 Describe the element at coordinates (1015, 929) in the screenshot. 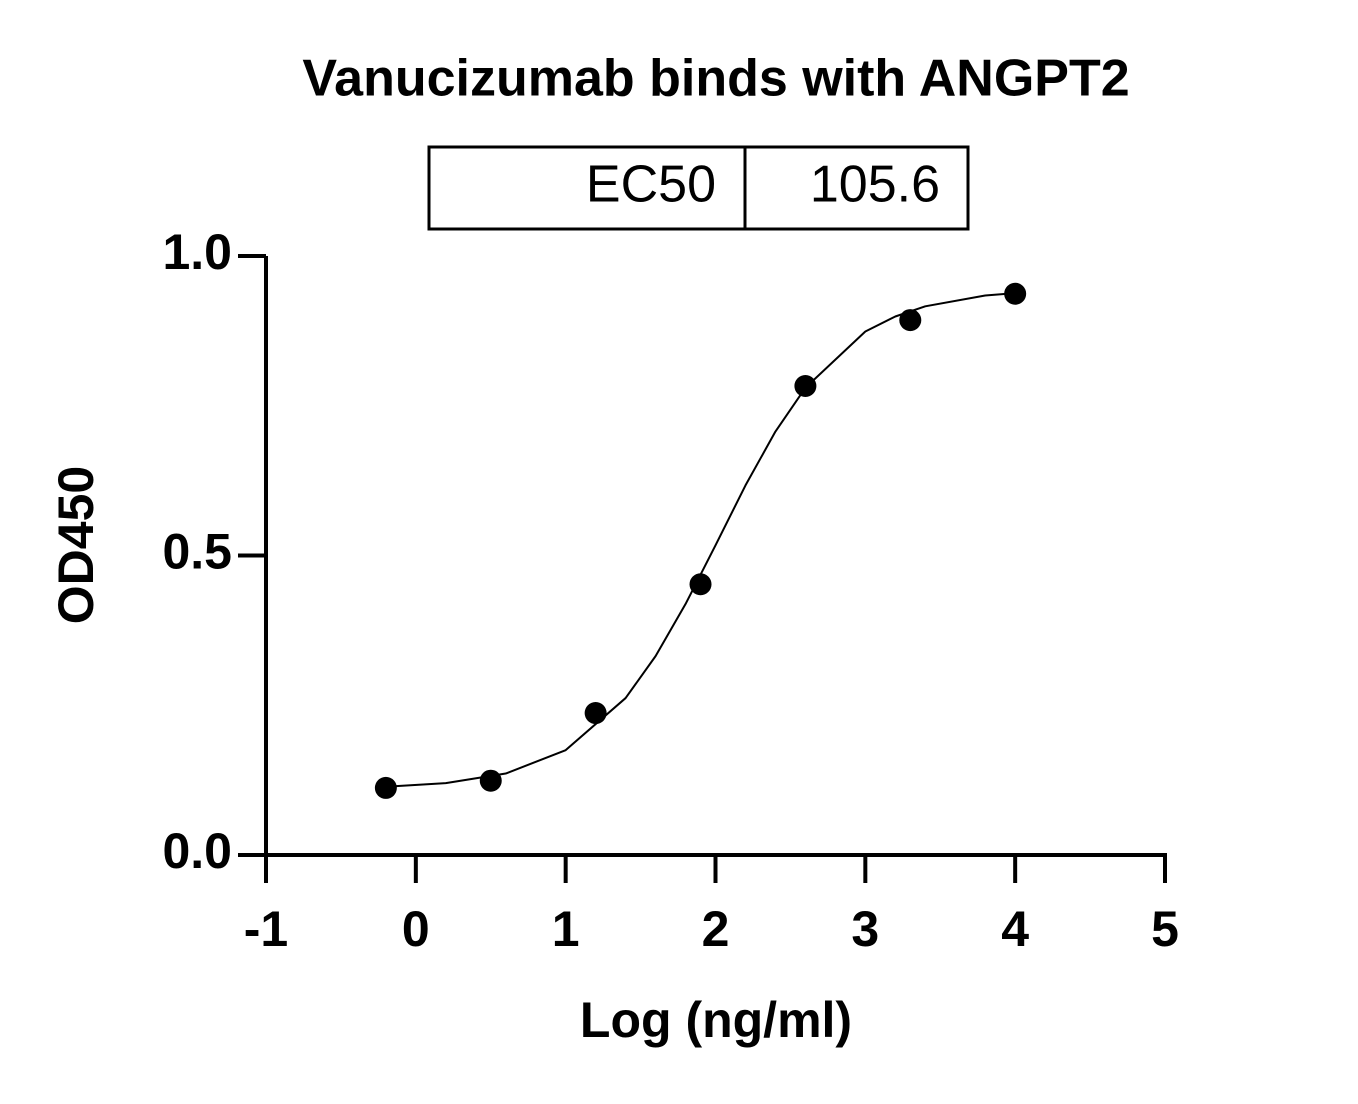

I see `x-tick-label: 4` at that location.